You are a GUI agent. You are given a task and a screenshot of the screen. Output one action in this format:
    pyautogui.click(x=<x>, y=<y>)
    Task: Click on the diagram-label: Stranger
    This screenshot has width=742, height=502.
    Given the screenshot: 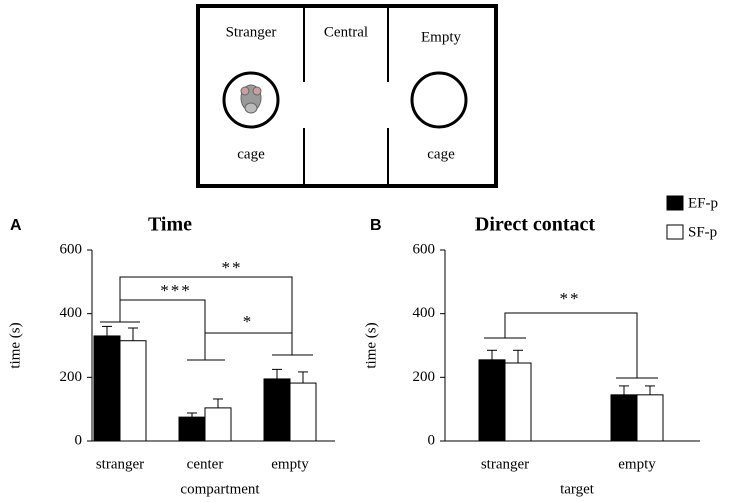 What is the action you would take?
    pyautogui.click(x=251, y=32)
    